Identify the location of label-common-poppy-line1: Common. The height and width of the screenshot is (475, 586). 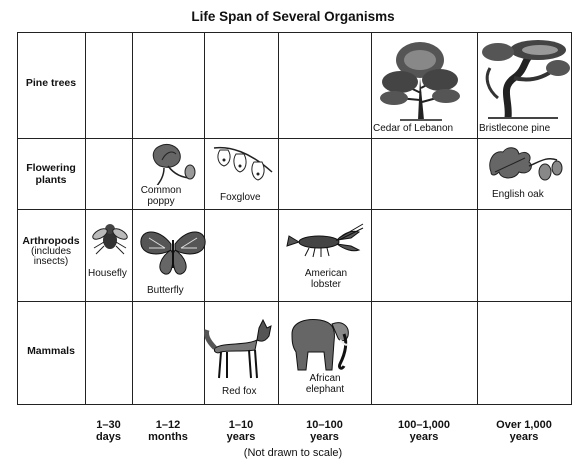
(161, 190).